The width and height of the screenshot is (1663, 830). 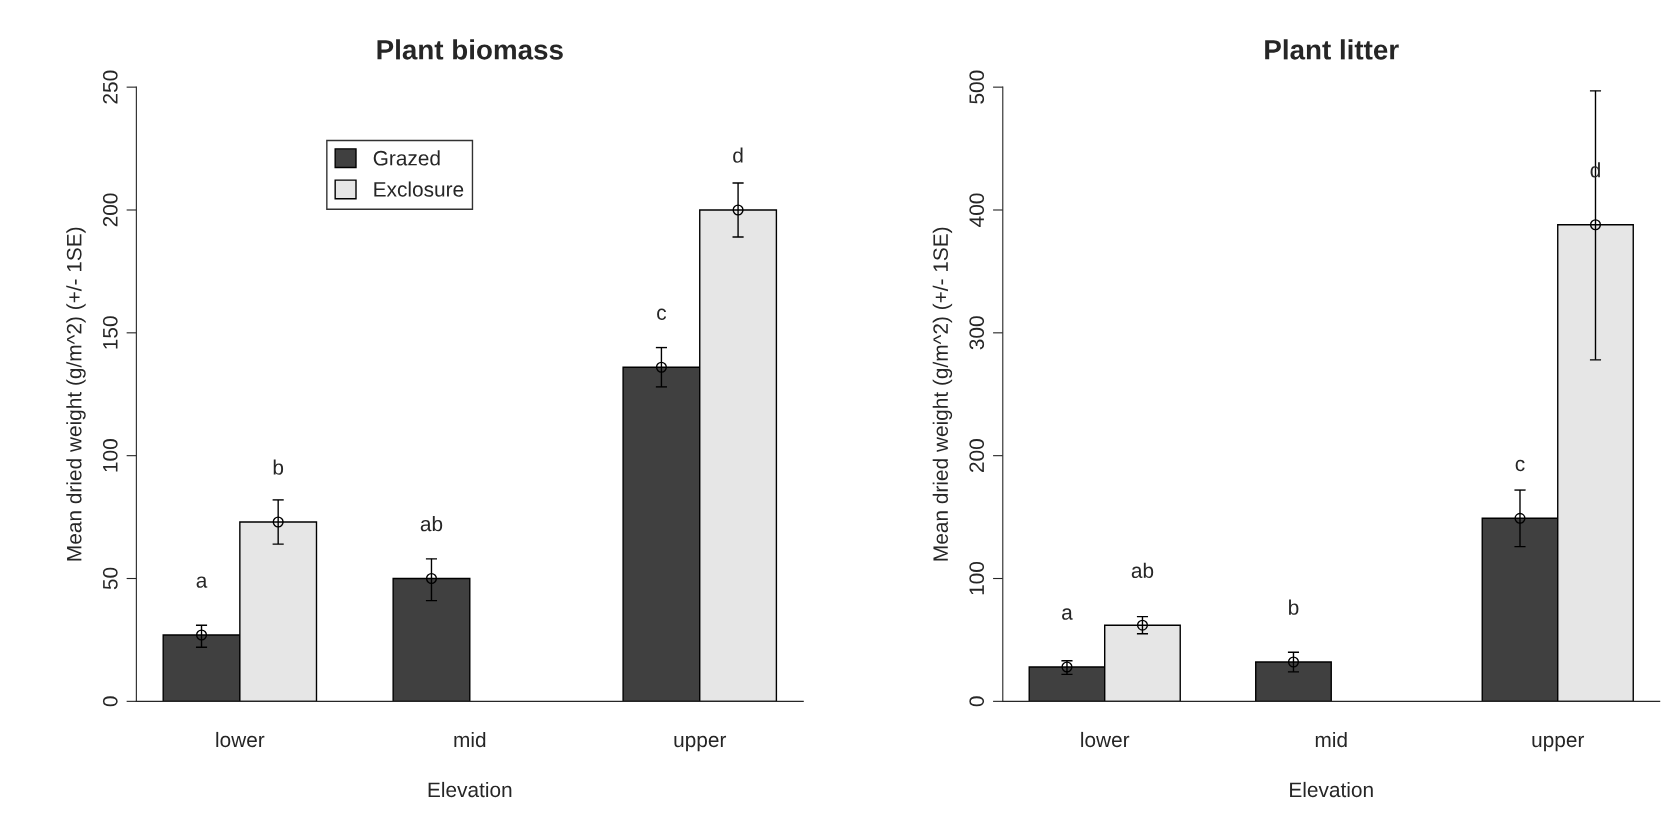 What do you see at coordinates (419, 189) in the screenshot?
I see `legend-label: Exclosure` at bounding box center [419, 189].